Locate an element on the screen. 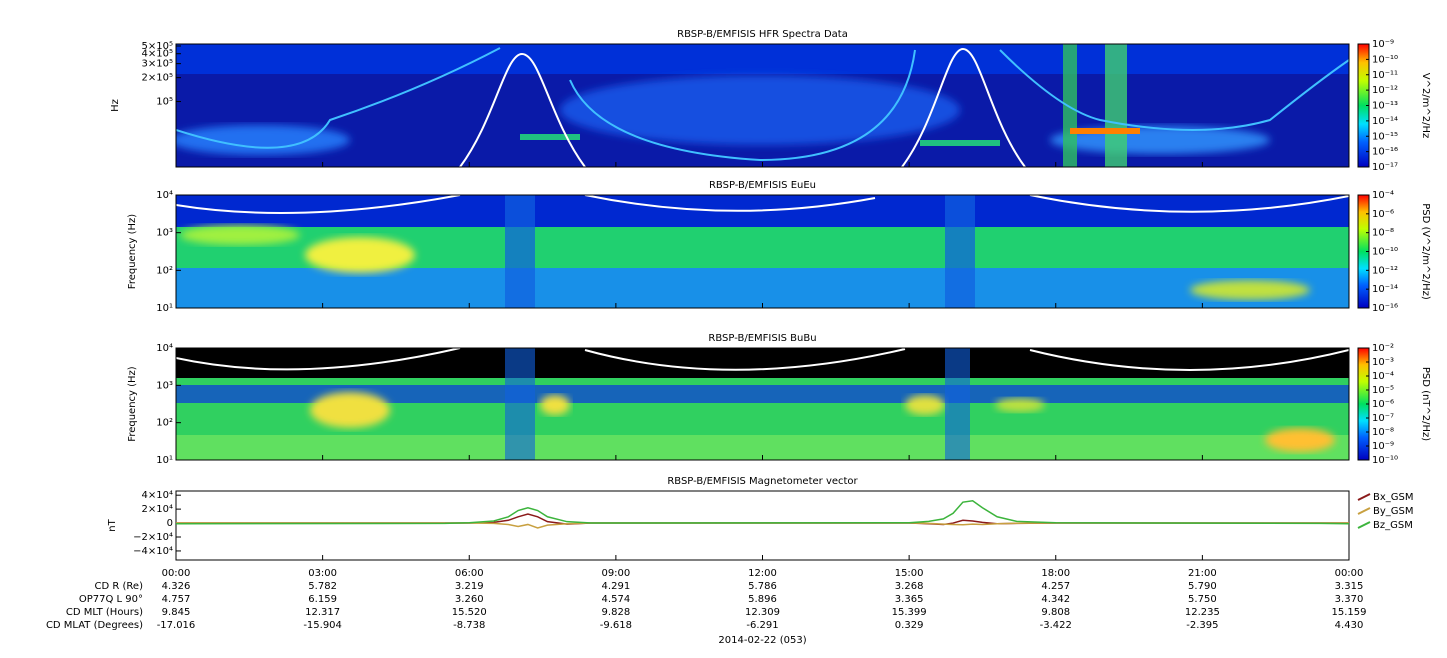  ephemeris-value: -3.422 is located at coordinates (1056, 625).